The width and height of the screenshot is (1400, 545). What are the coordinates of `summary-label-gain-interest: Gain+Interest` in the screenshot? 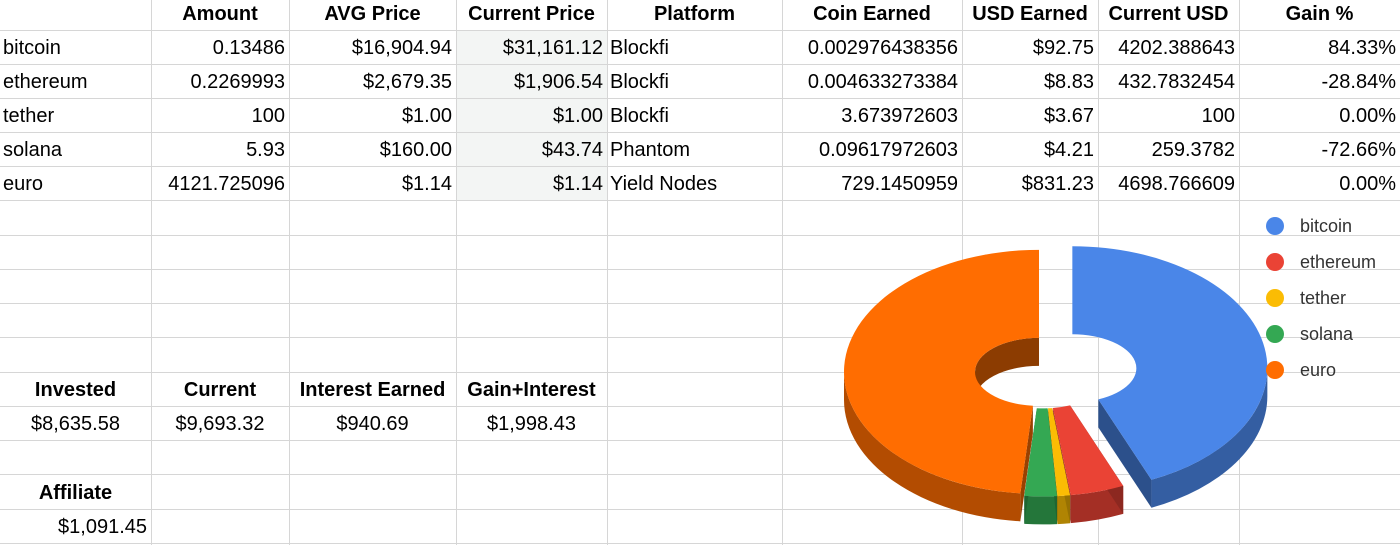 It's located at (531, 390).